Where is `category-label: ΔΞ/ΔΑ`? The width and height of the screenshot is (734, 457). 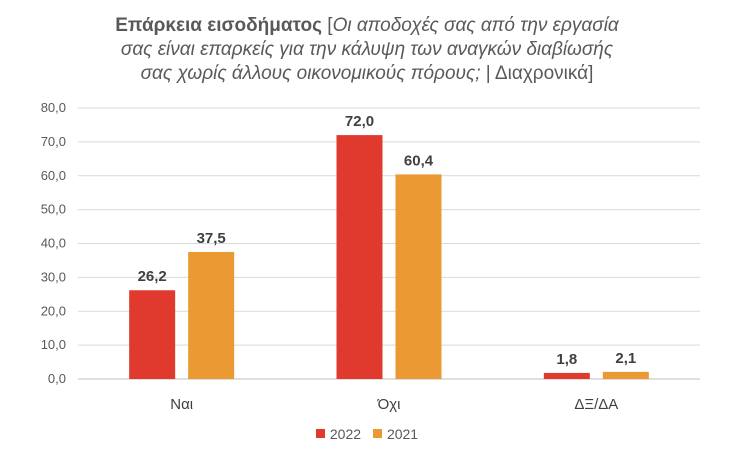
category-label: ΔΞ/ΔΑ is located at coordinates (596, 404).